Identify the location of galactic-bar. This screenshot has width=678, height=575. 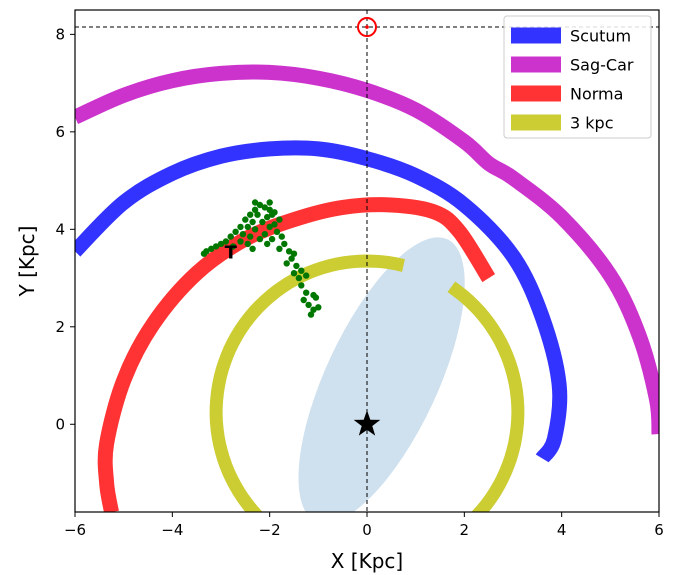
(381, 374).